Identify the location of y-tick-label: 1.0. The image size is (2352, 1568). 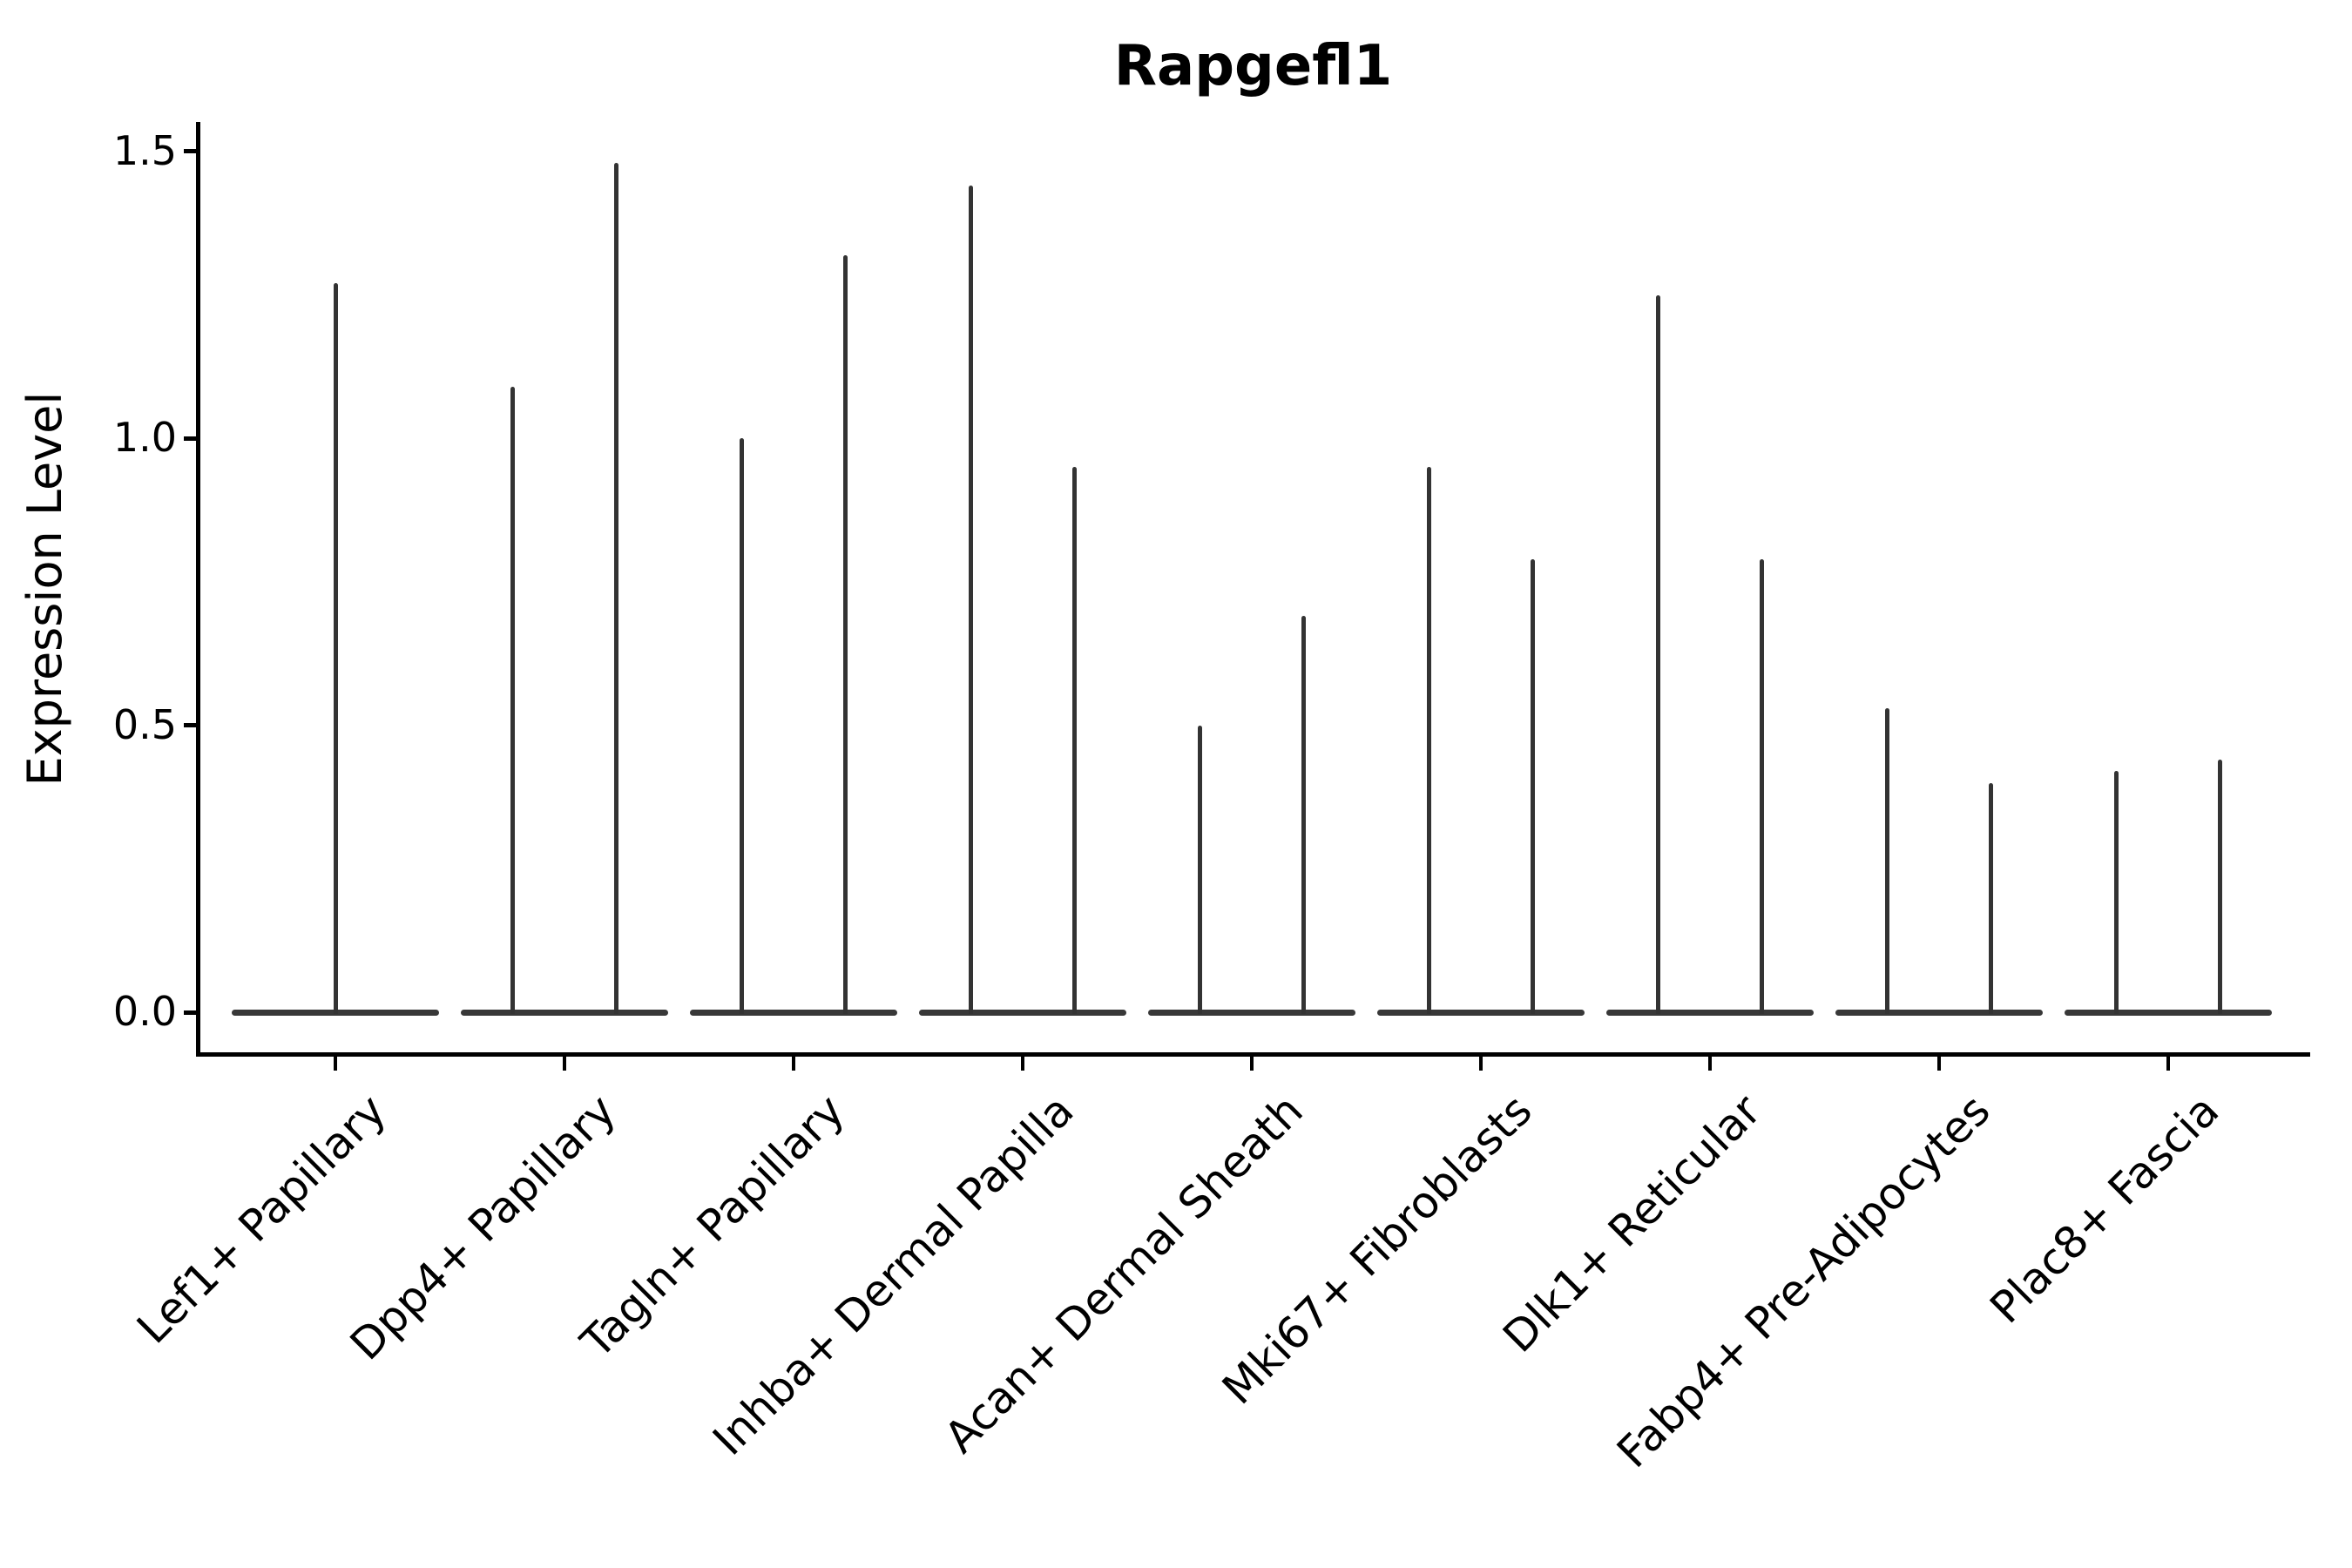
(145, 438).